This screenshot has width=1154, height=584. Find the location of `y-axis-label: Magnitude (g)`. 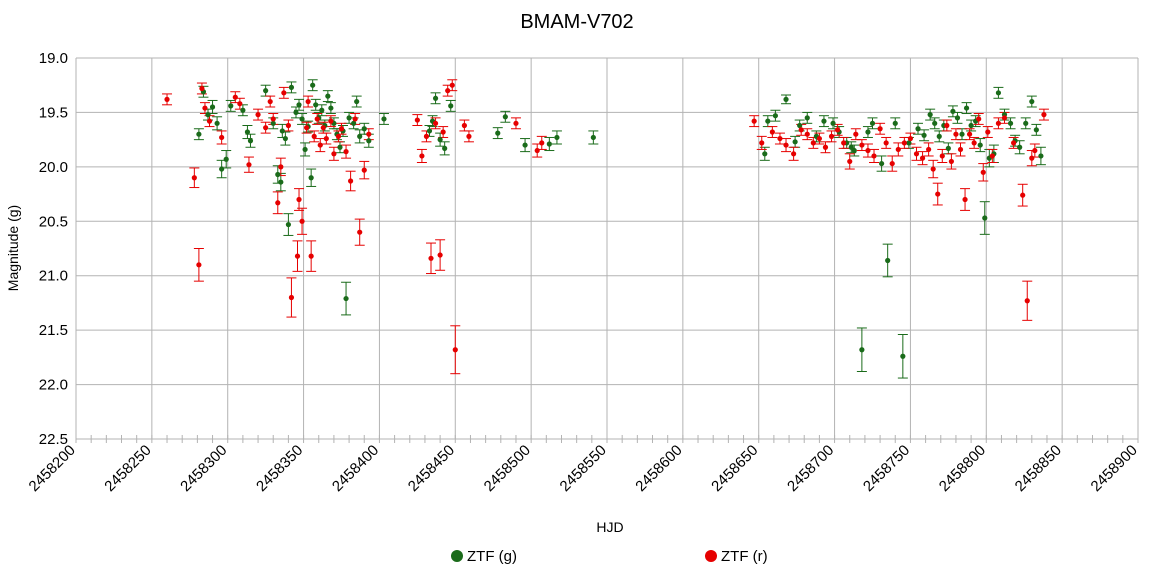

y-axis-label: Magnitude (g) is located at coordinates (13, 248).